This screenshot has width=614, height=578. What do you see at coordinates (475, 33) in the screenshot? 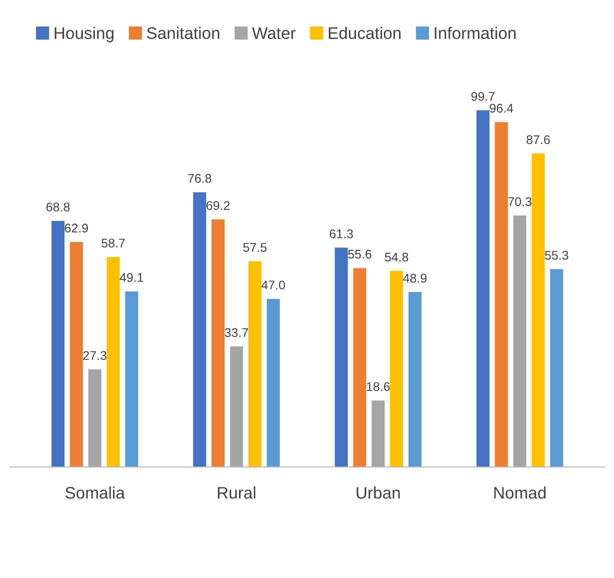
I see `legend-label: Information` at bounding box center [475, 33].